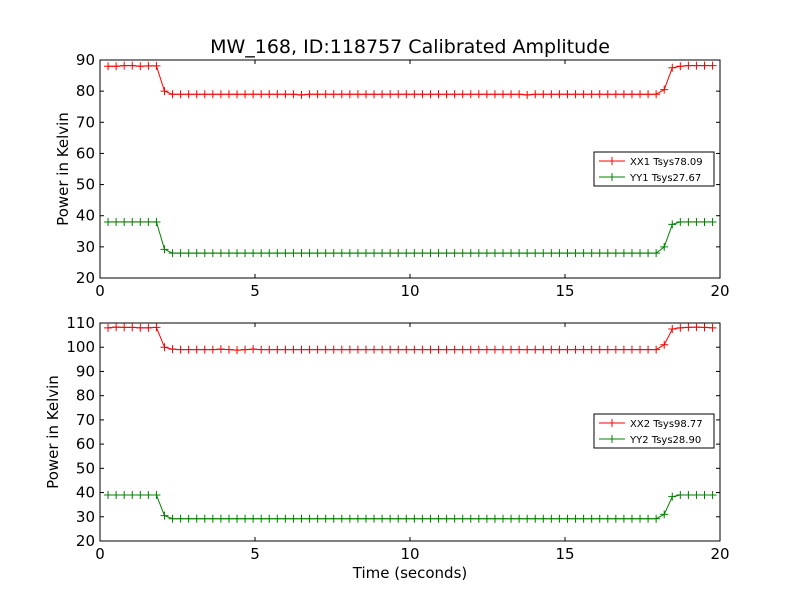 This screenshot has height=605, width=800. What do you see at coordinates (85, 216) in the screenshot?
I see `y-tick-label: 40` at bounding box center [85, 216].